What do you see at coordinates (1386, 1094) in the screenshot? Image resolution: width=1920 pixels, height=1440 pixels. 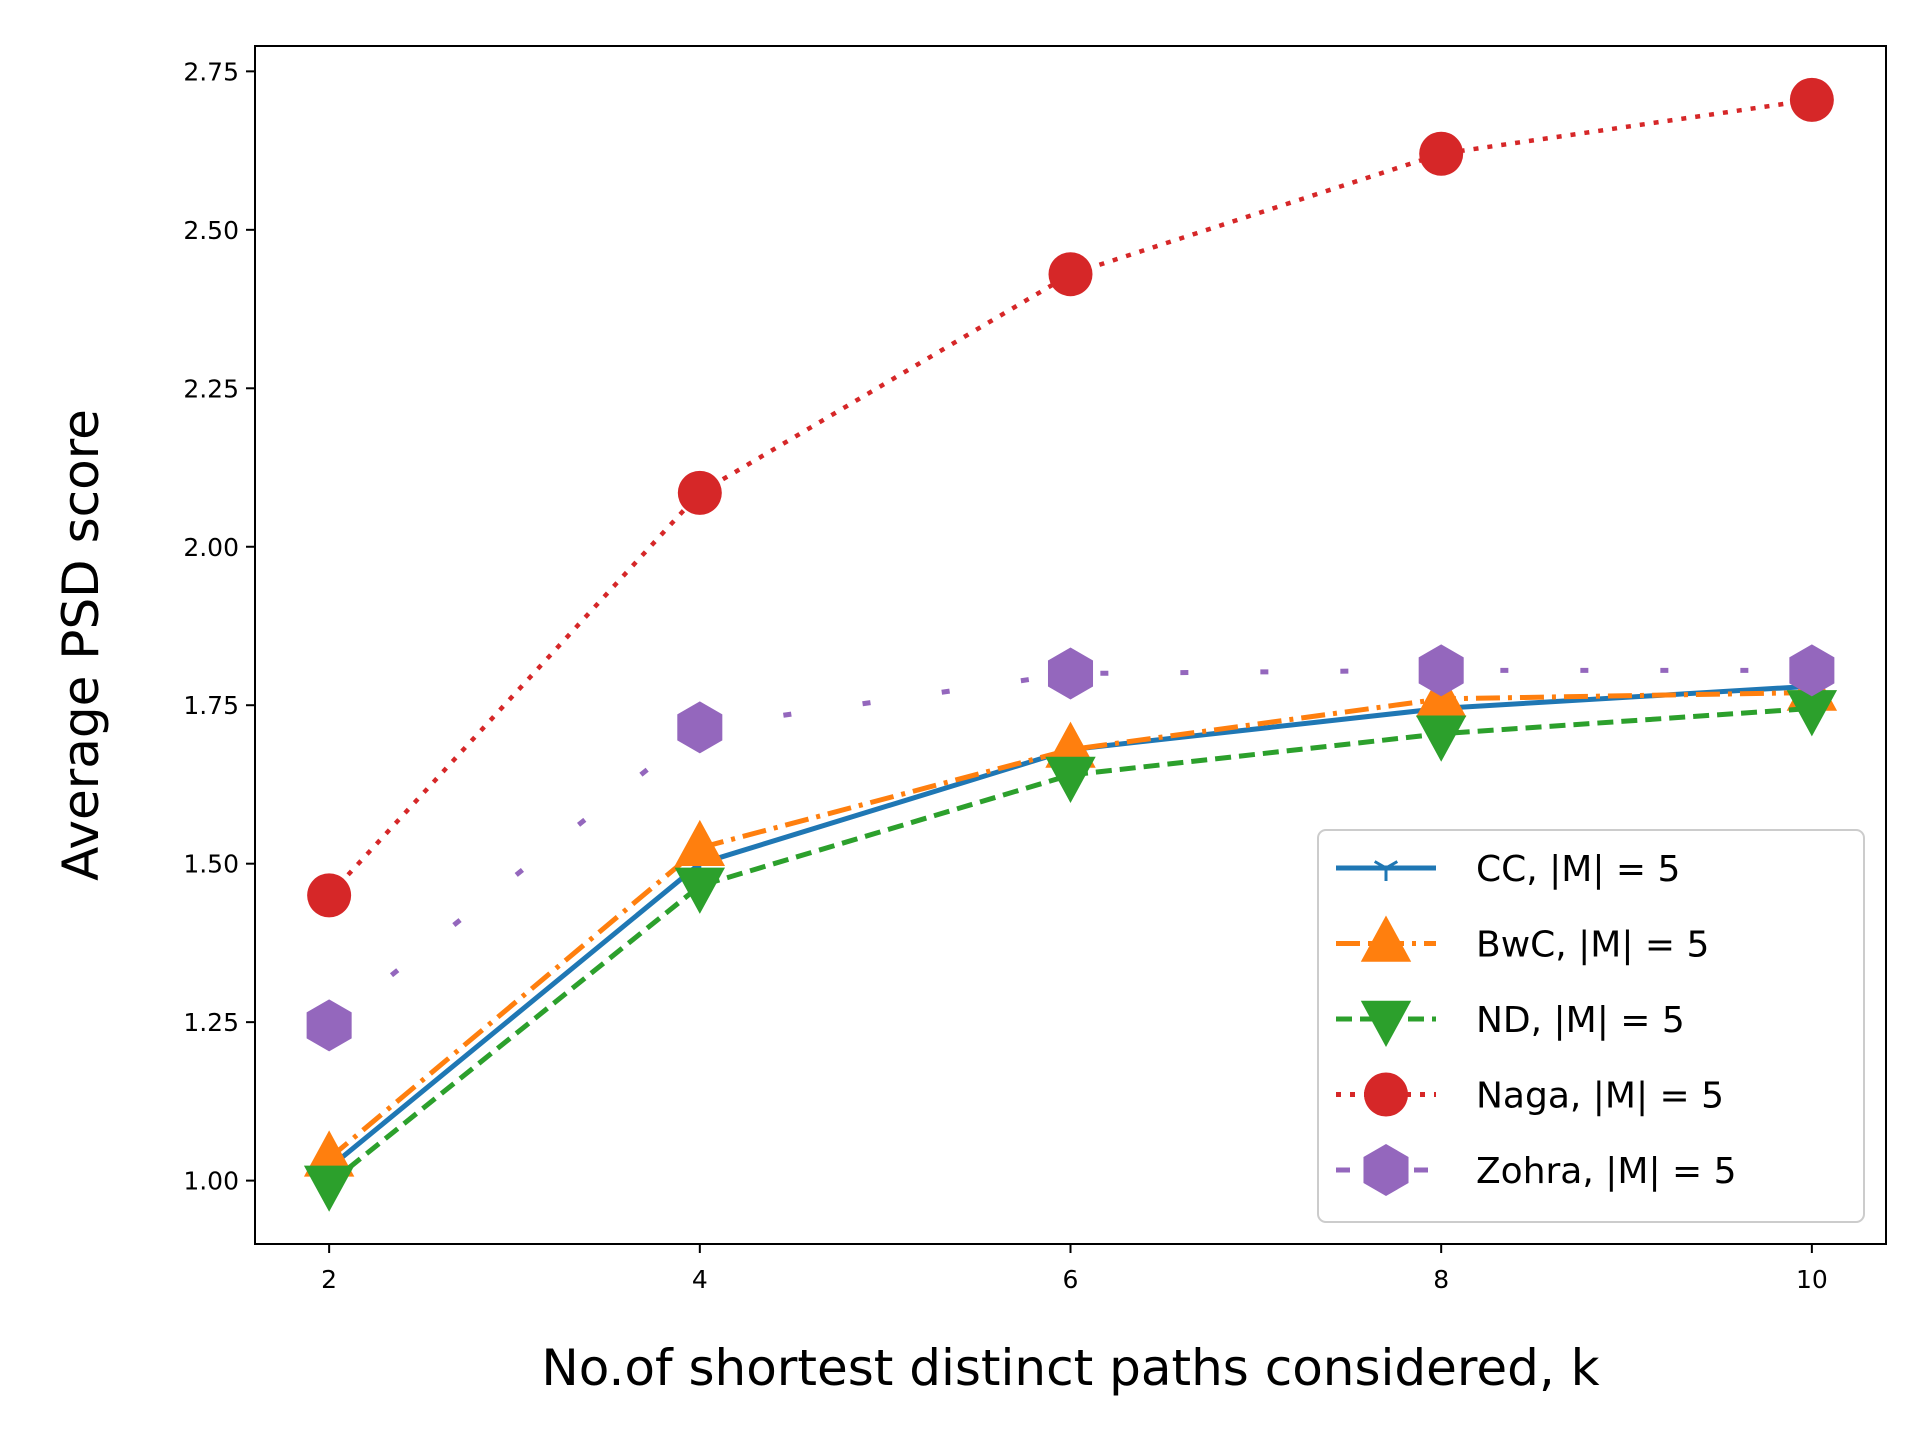 I see `legend-marker-naga` at bounding box center [1386, 1094].